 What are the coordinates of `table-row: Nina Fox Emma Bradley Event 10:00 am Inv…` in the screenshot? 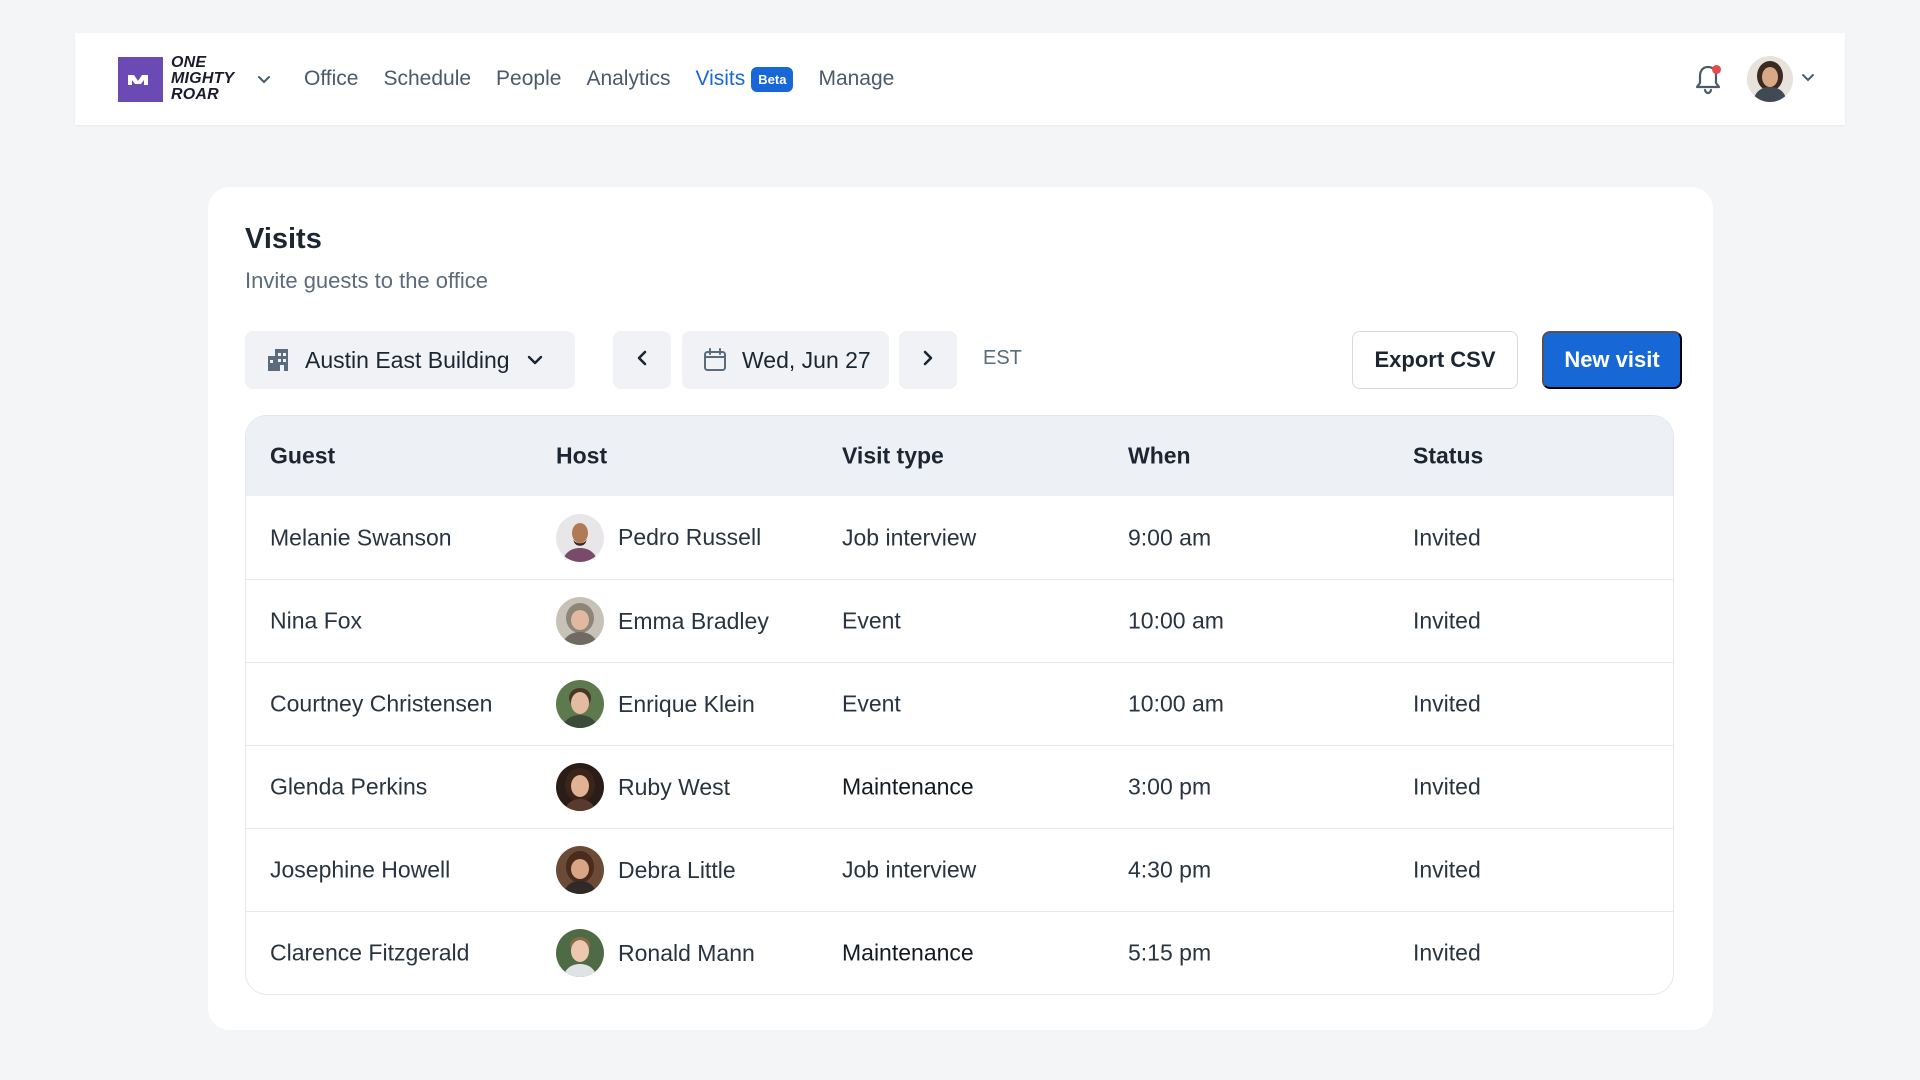 It's located at (959, 620).